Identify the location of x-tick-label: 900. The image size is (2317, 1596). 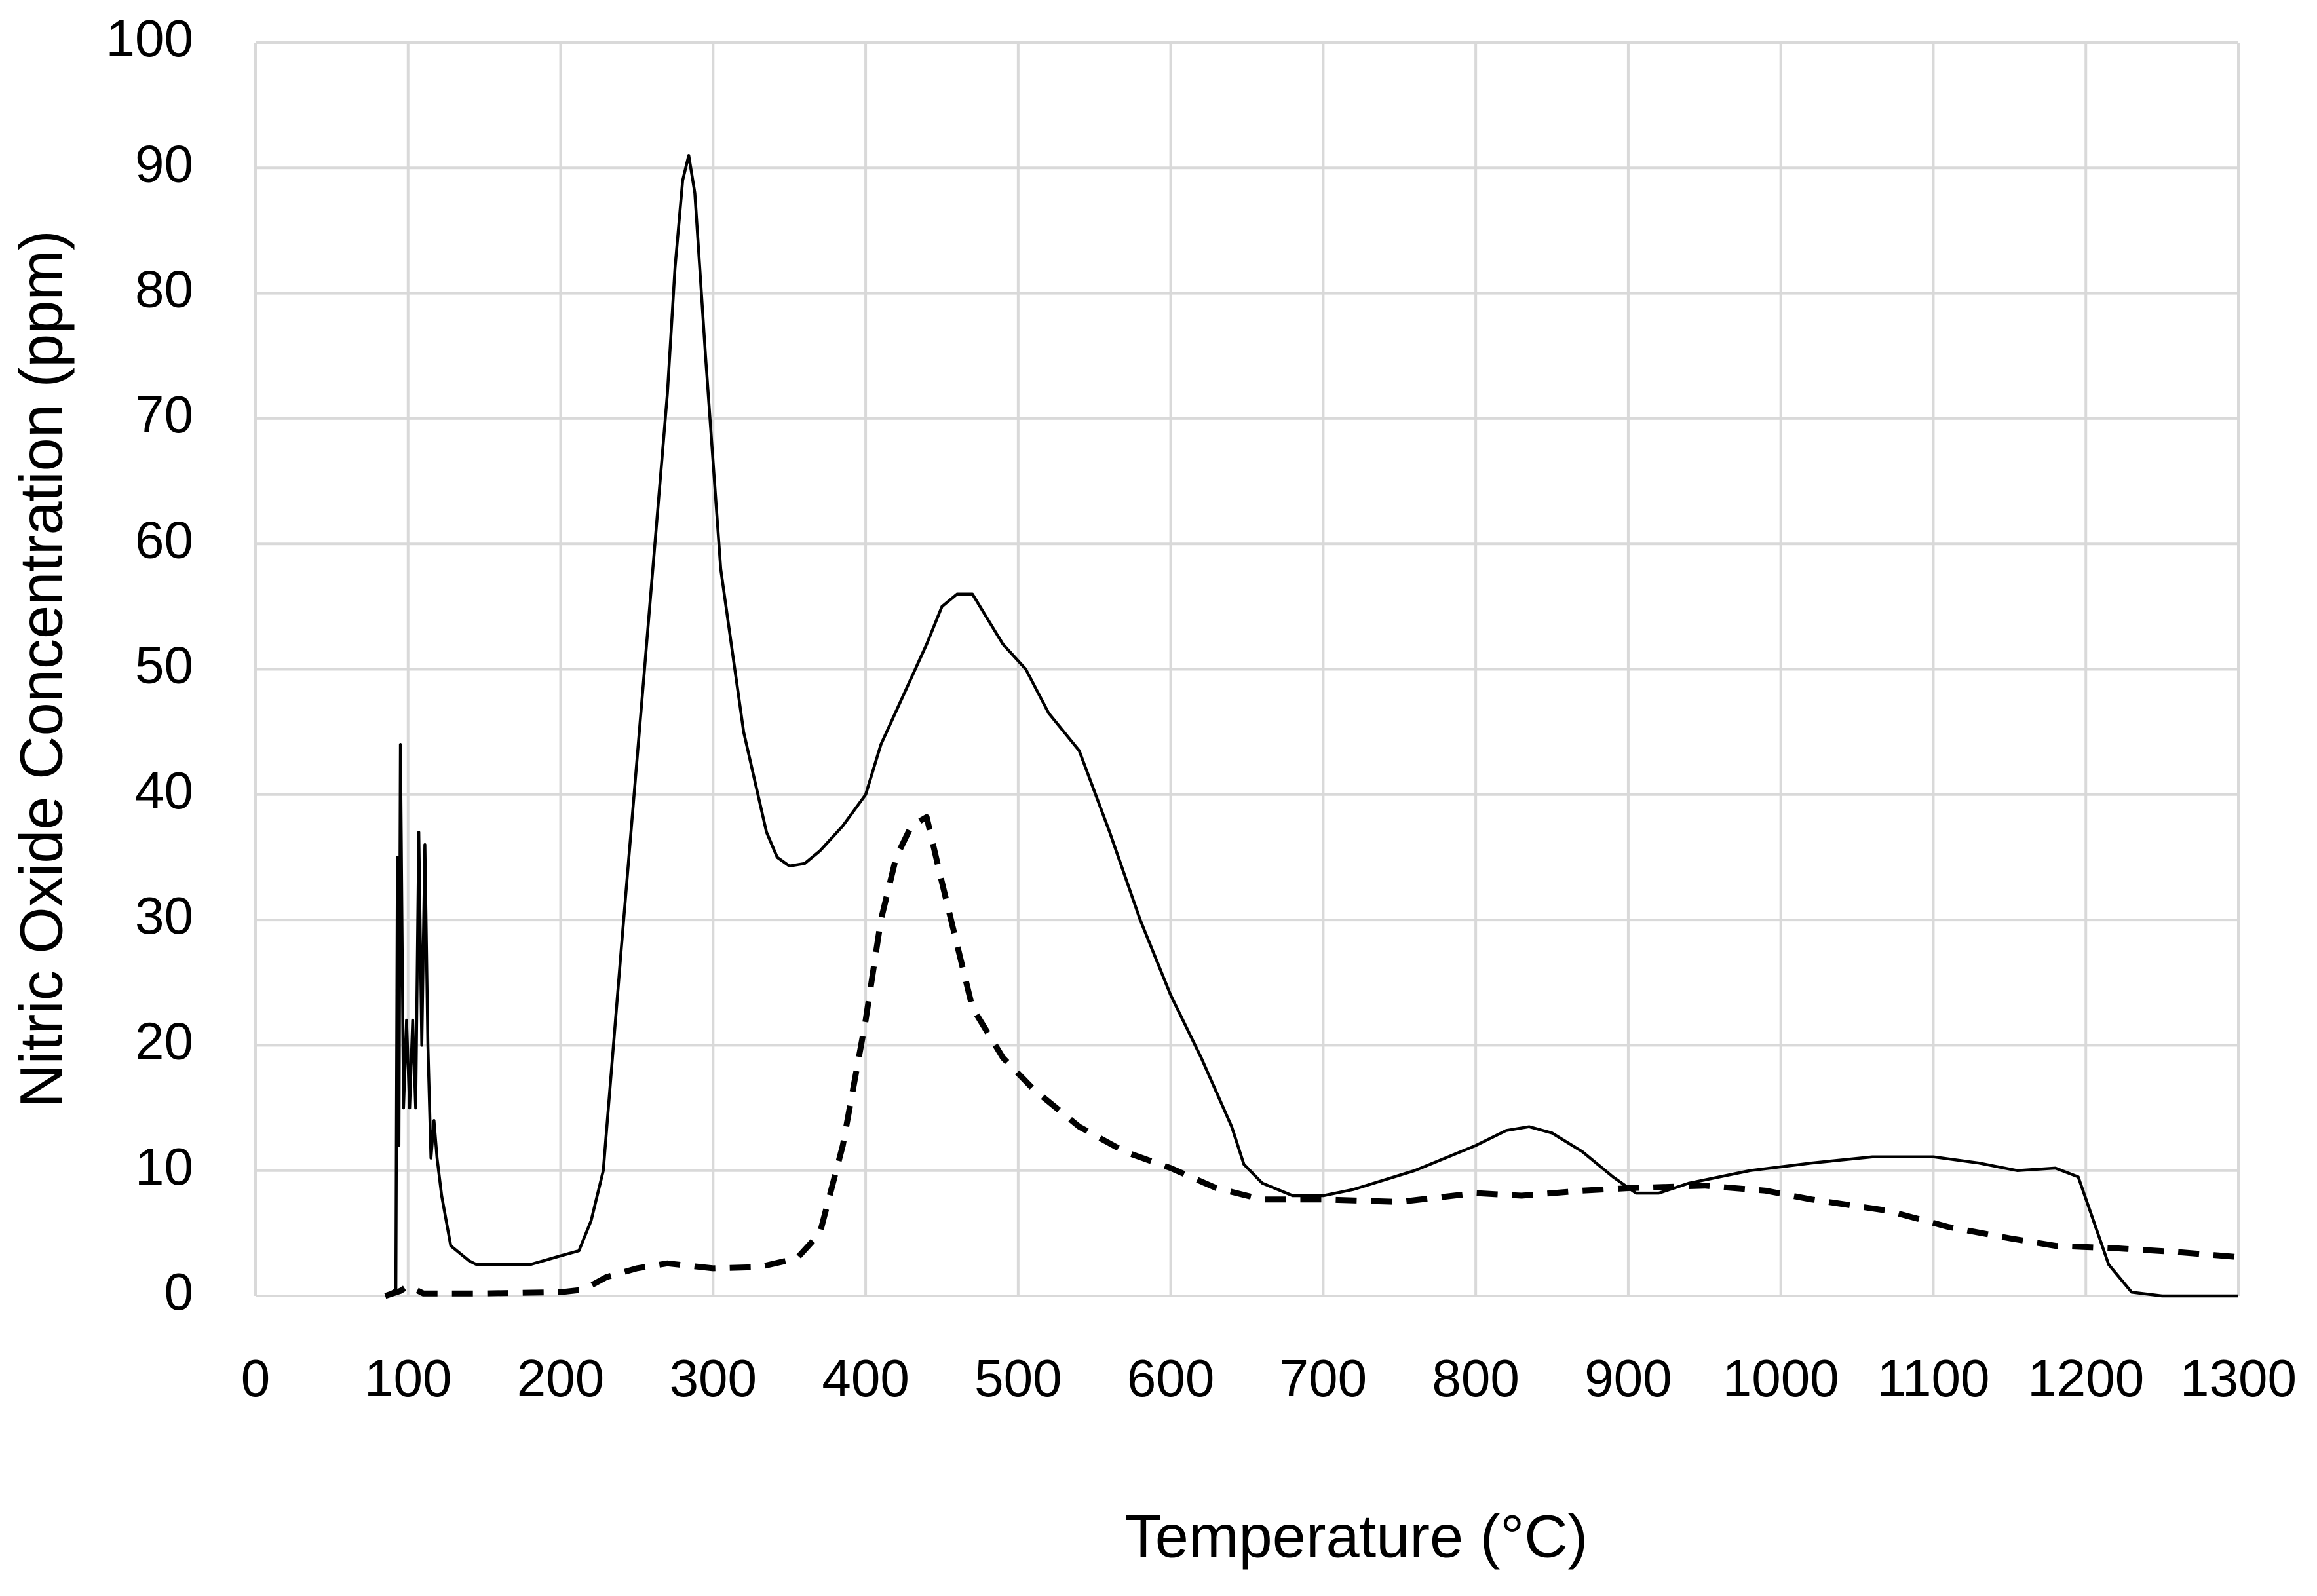
(1628, 1378).